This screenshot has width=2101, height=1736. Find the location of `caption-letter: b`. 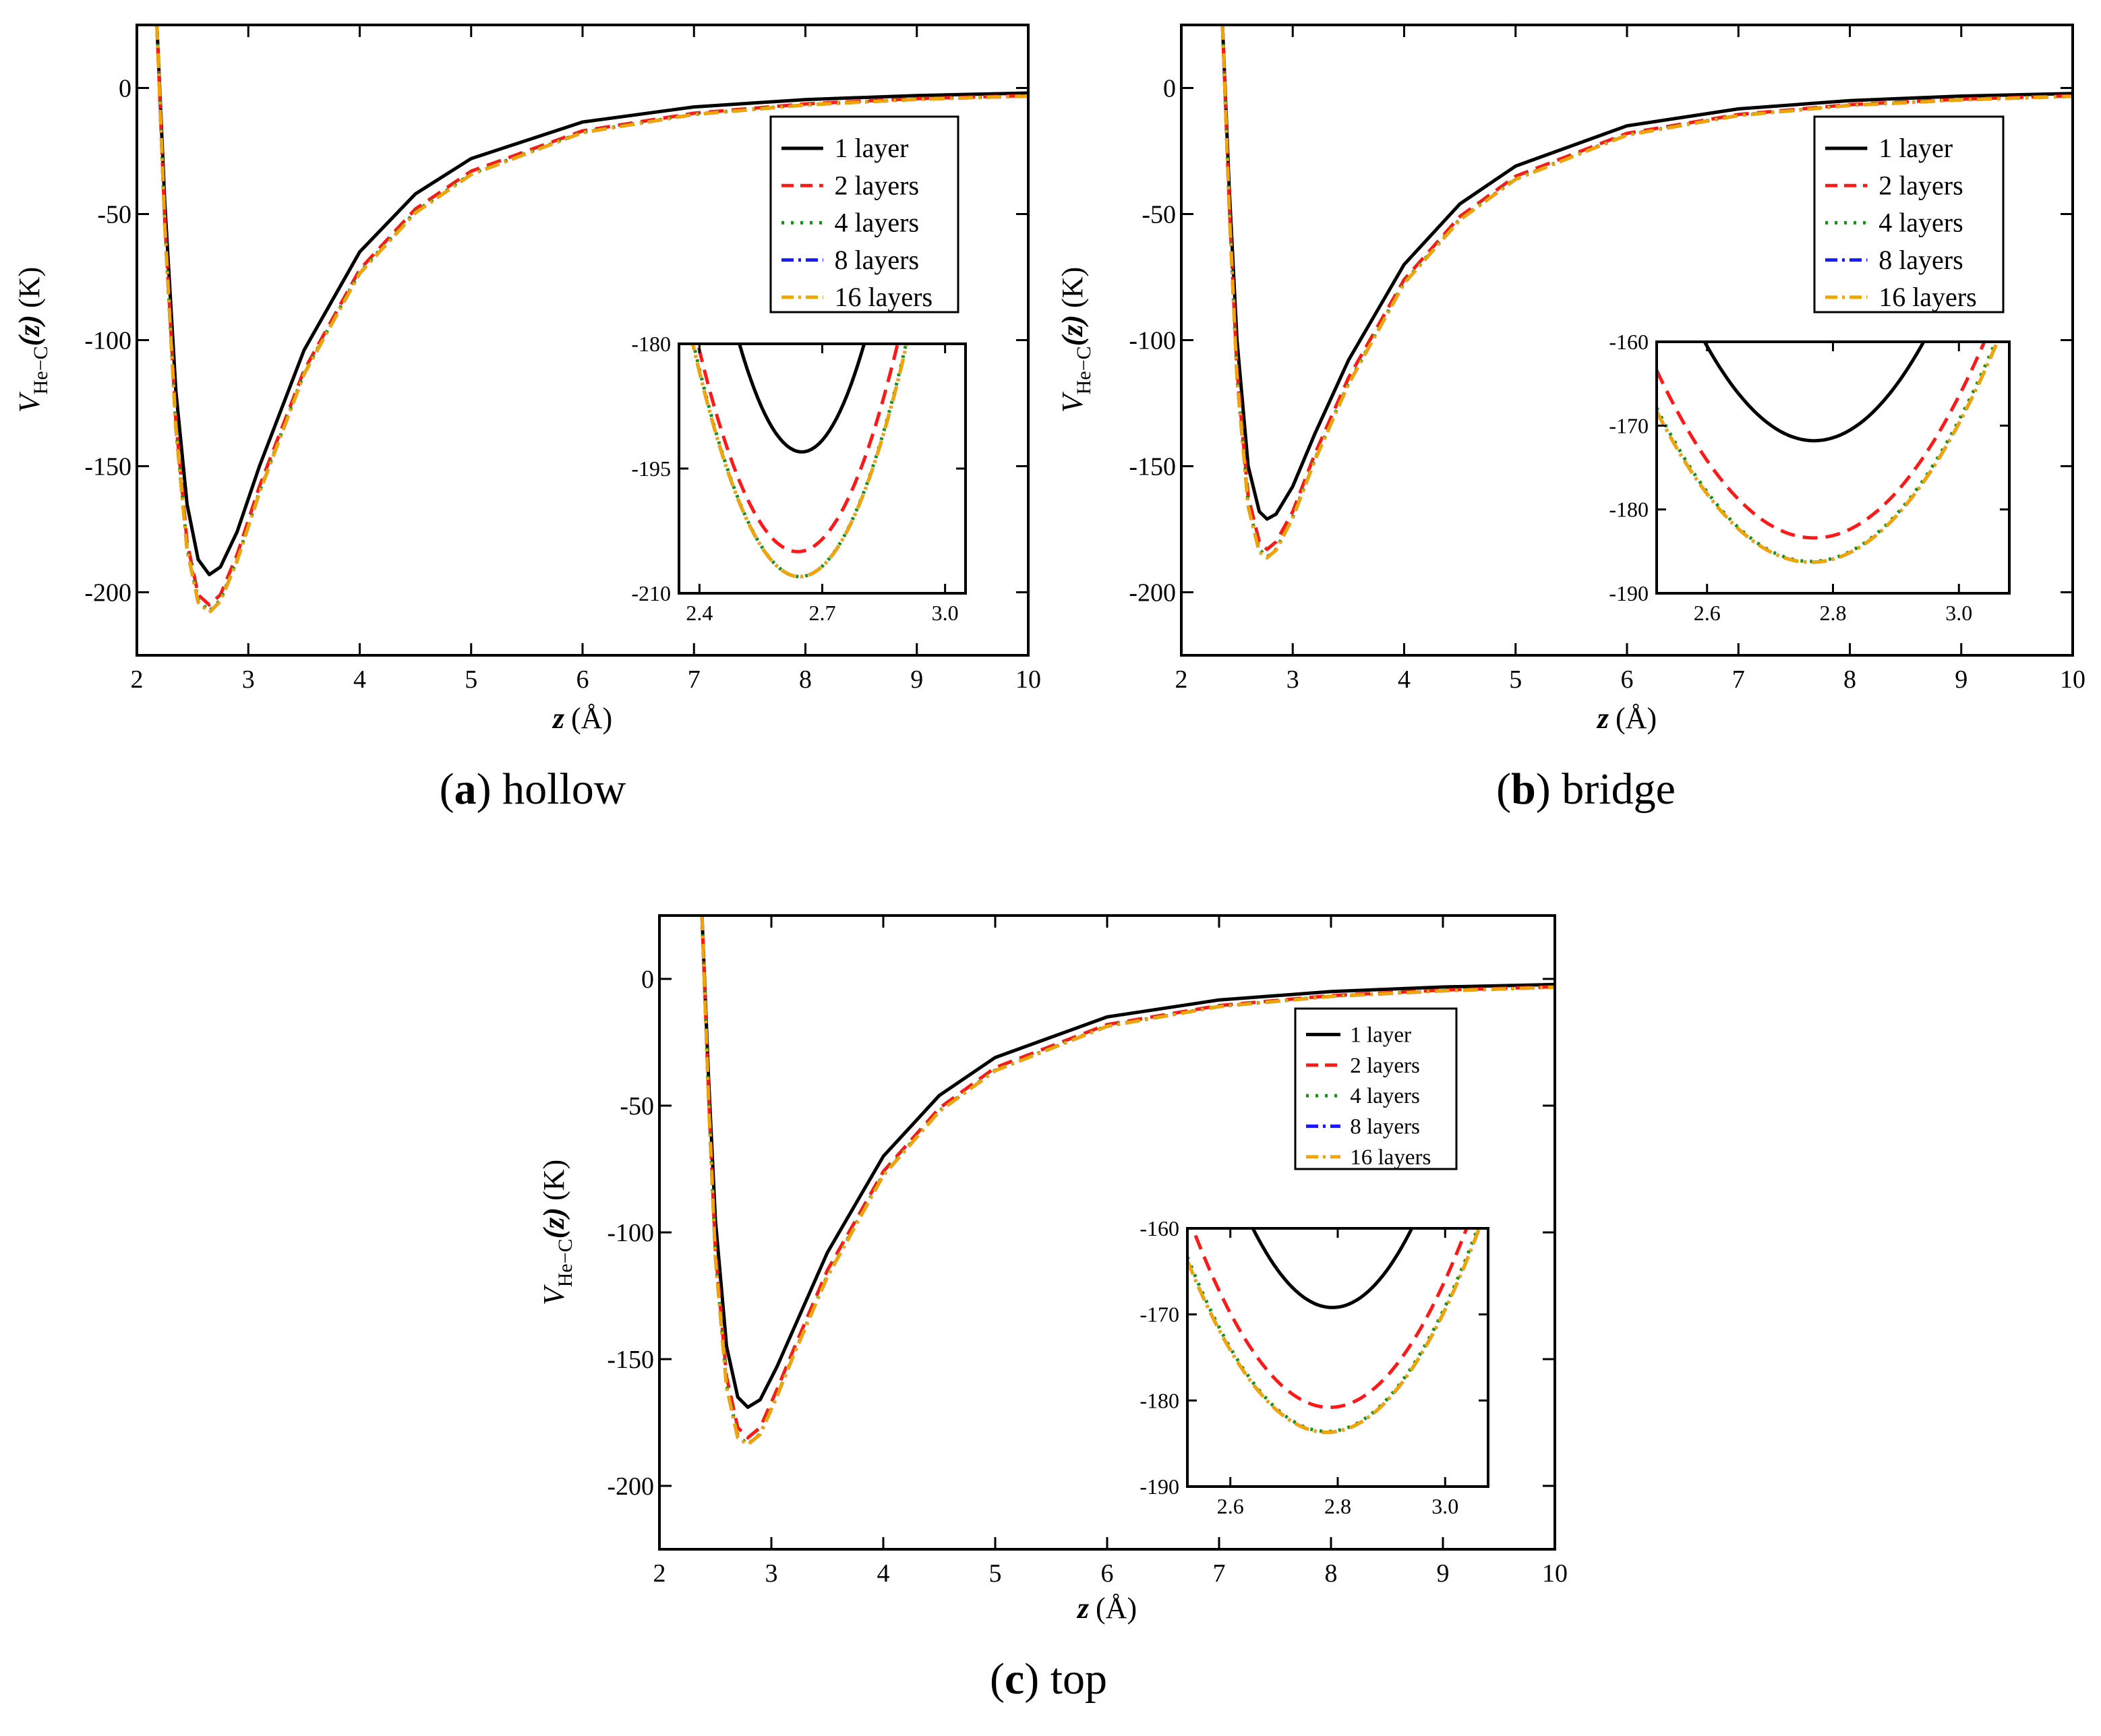

caption-letter: b is located at coordinates (1523, 789).